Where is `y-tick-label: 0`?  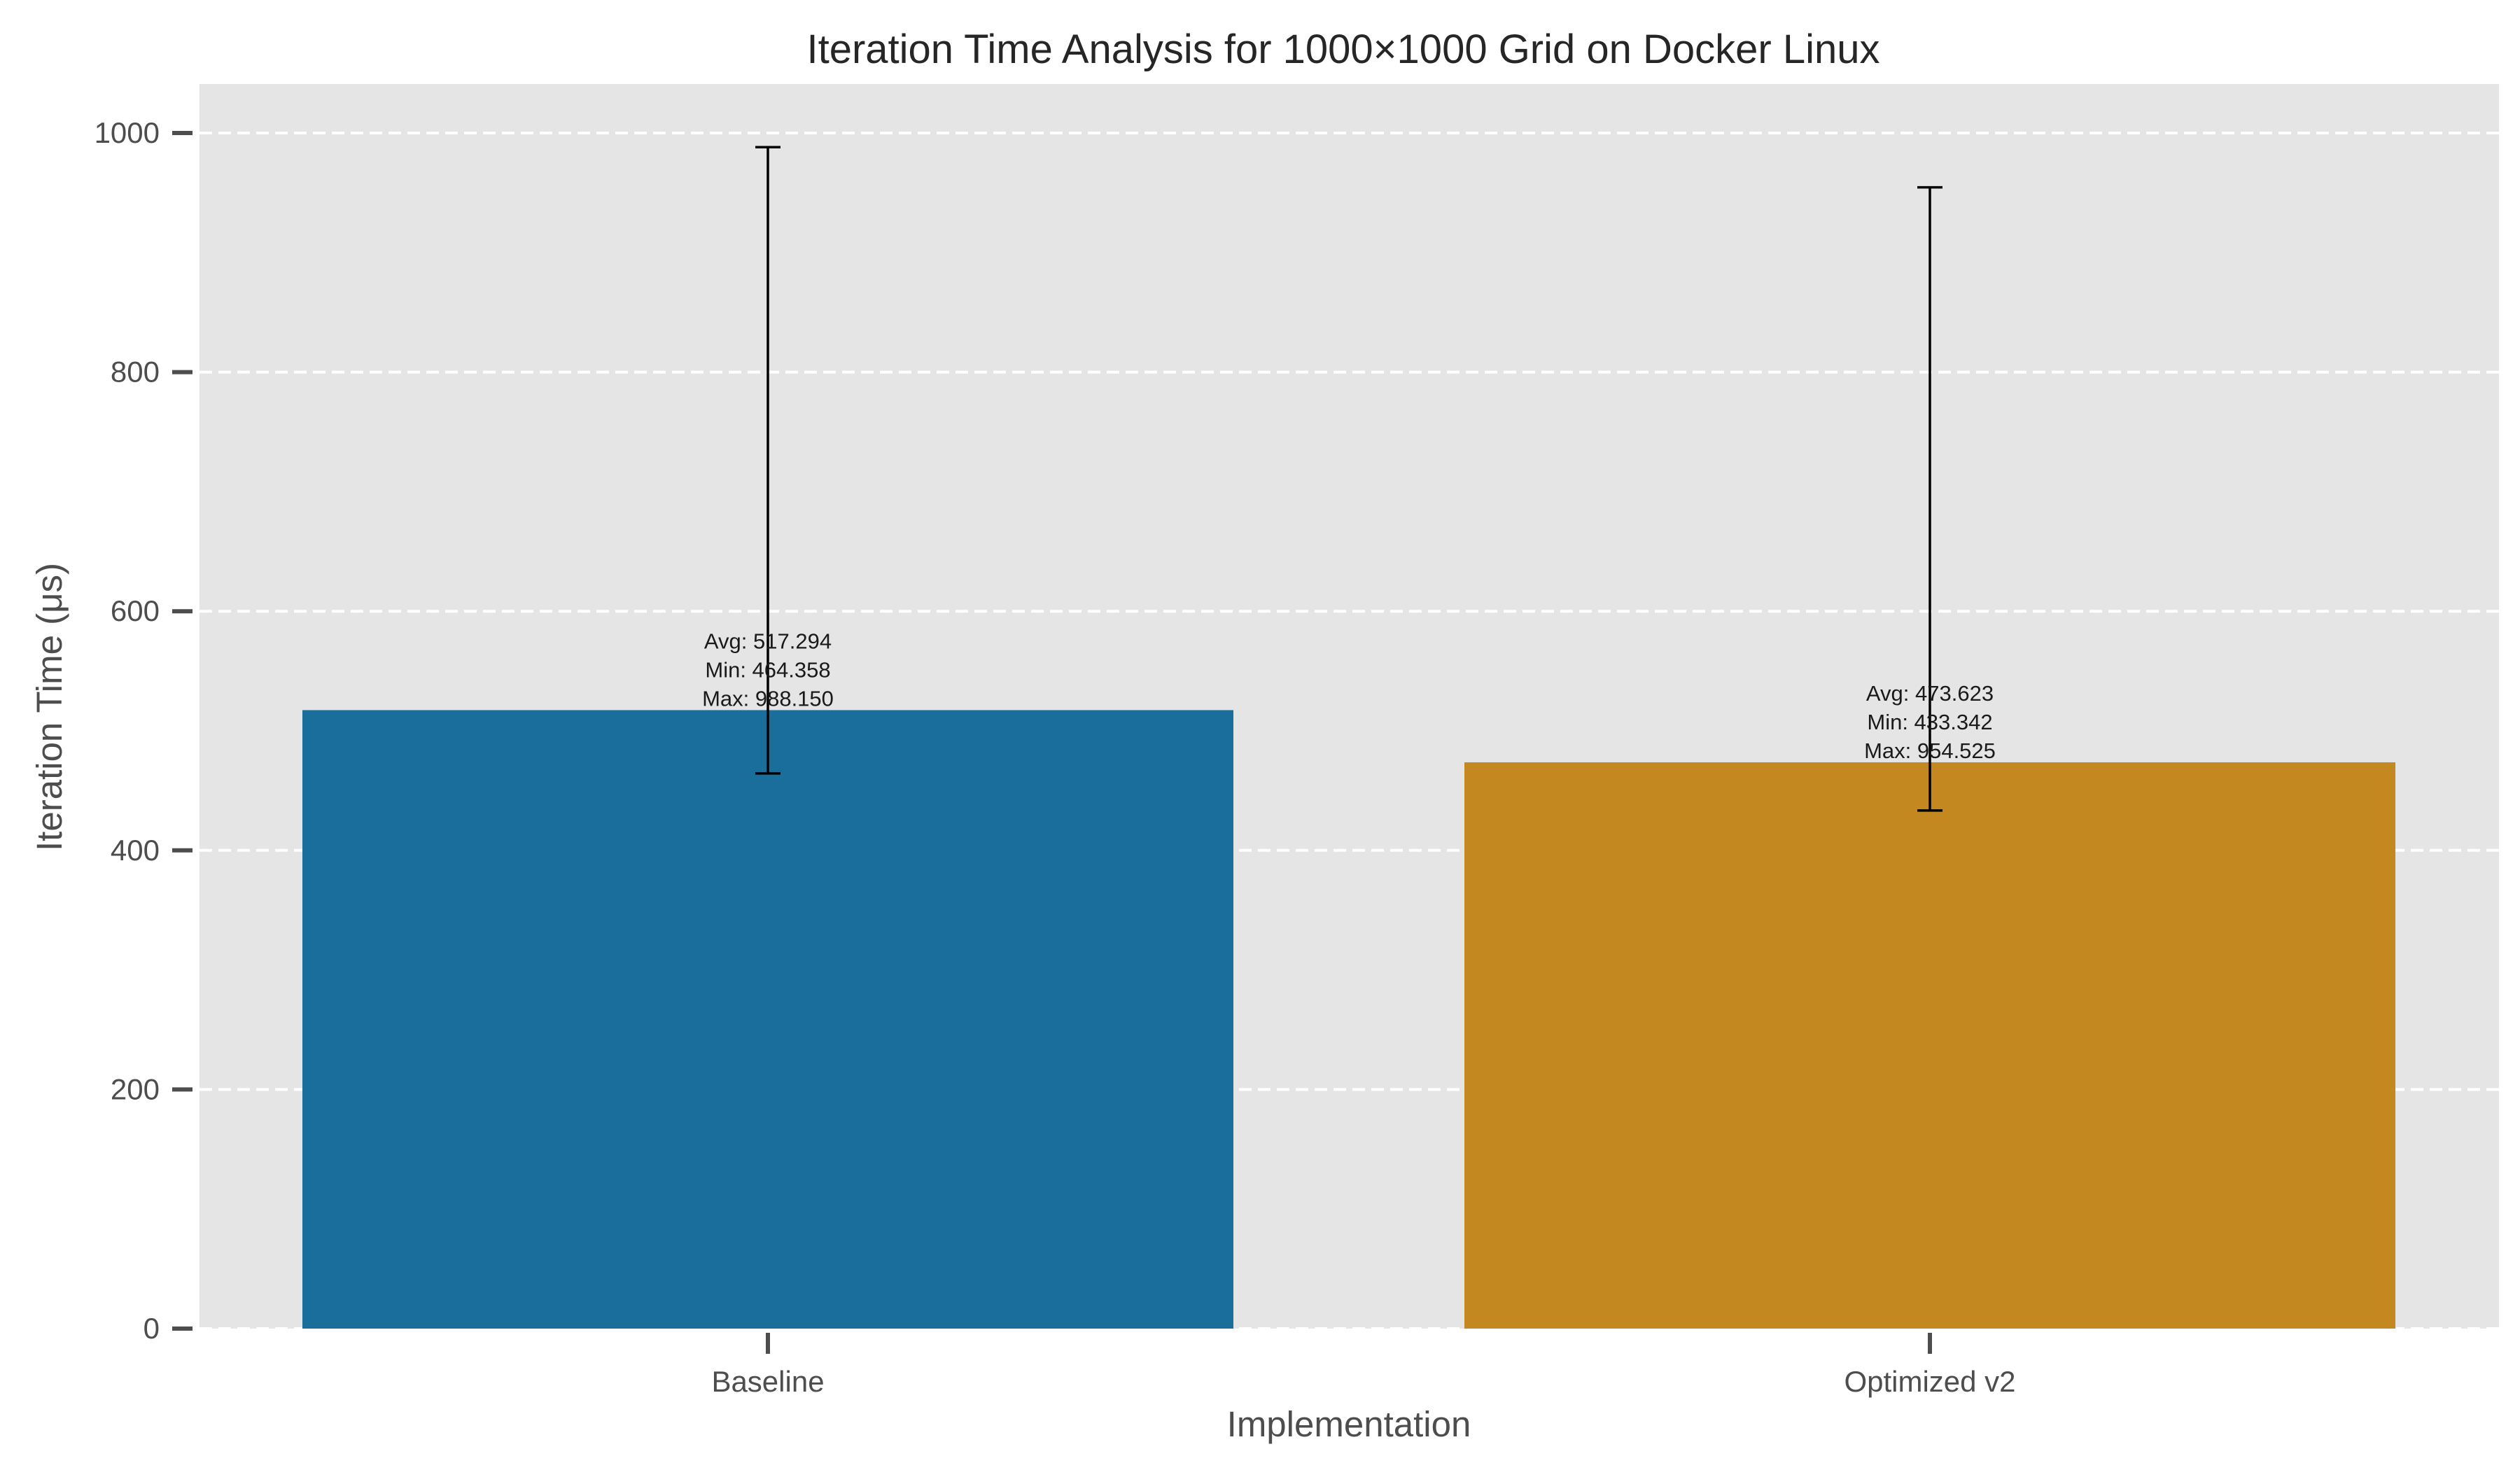 y-tick-label: 0 is located at coordinates (152, 1328).